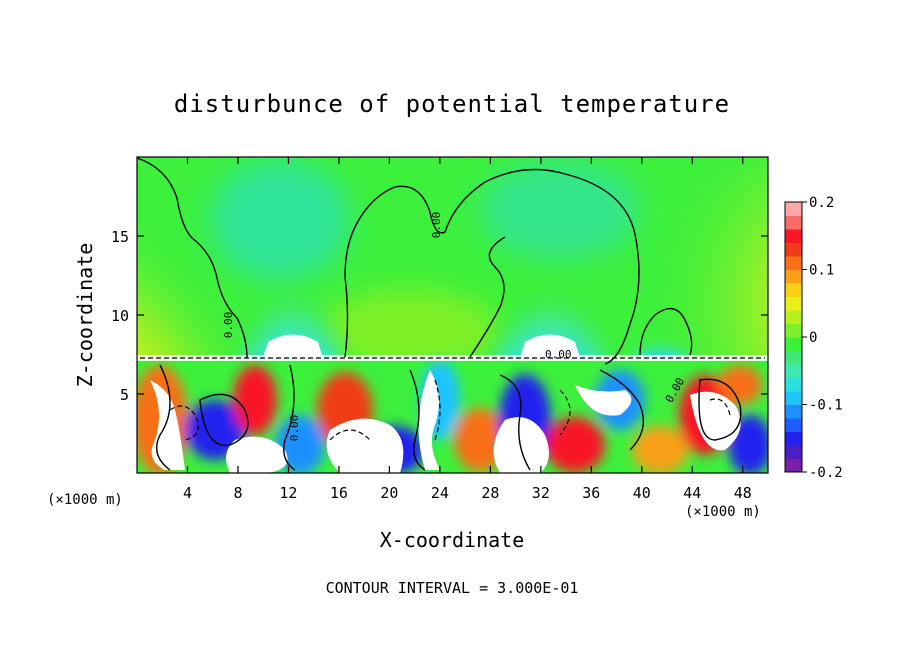 This screenshot has height=654, width=904. Describe the element at coordinates (826, 473) in the screenshot. I see `colorbar-tick-label: -0.2` at that location.